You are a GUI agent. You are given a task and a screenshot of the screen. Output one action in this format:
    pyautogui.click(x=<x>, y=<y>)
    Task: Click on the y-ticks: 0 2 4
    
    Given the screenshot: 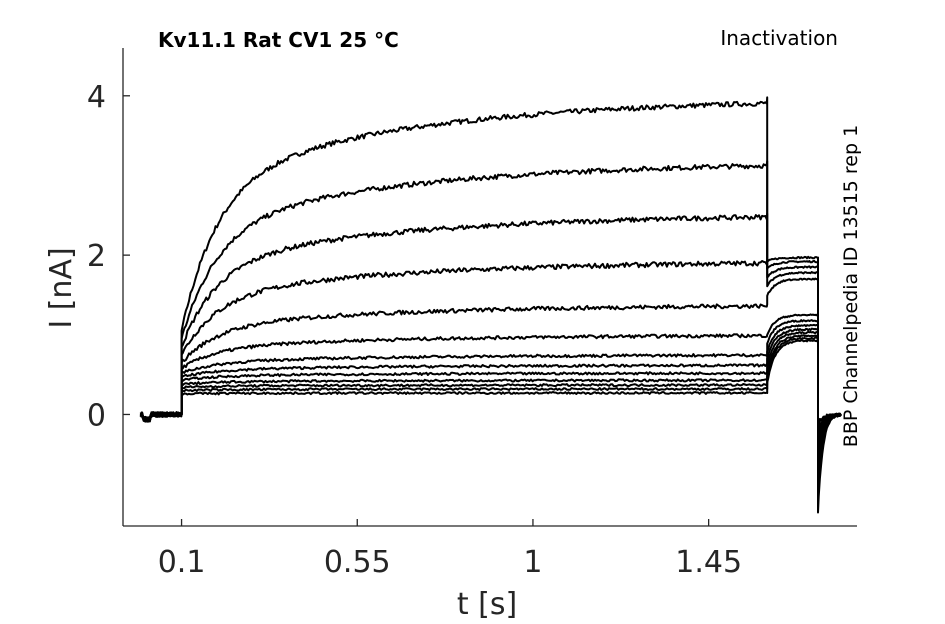 What is the action you would take?
    pyautogui.click(x=108, y=256)
    